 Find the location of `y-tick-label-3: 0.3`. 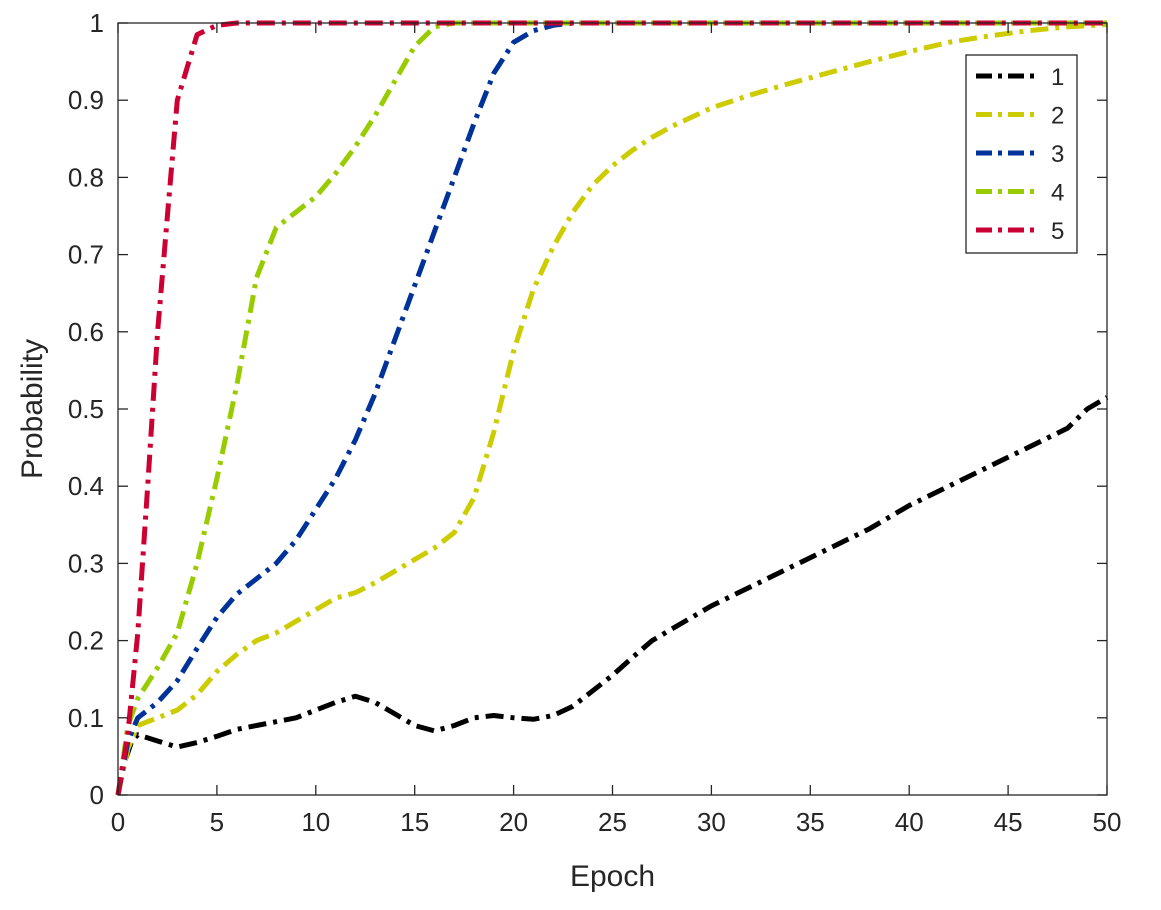

y-tick-label-3: 0.3 is located at coordinates (86, 563).